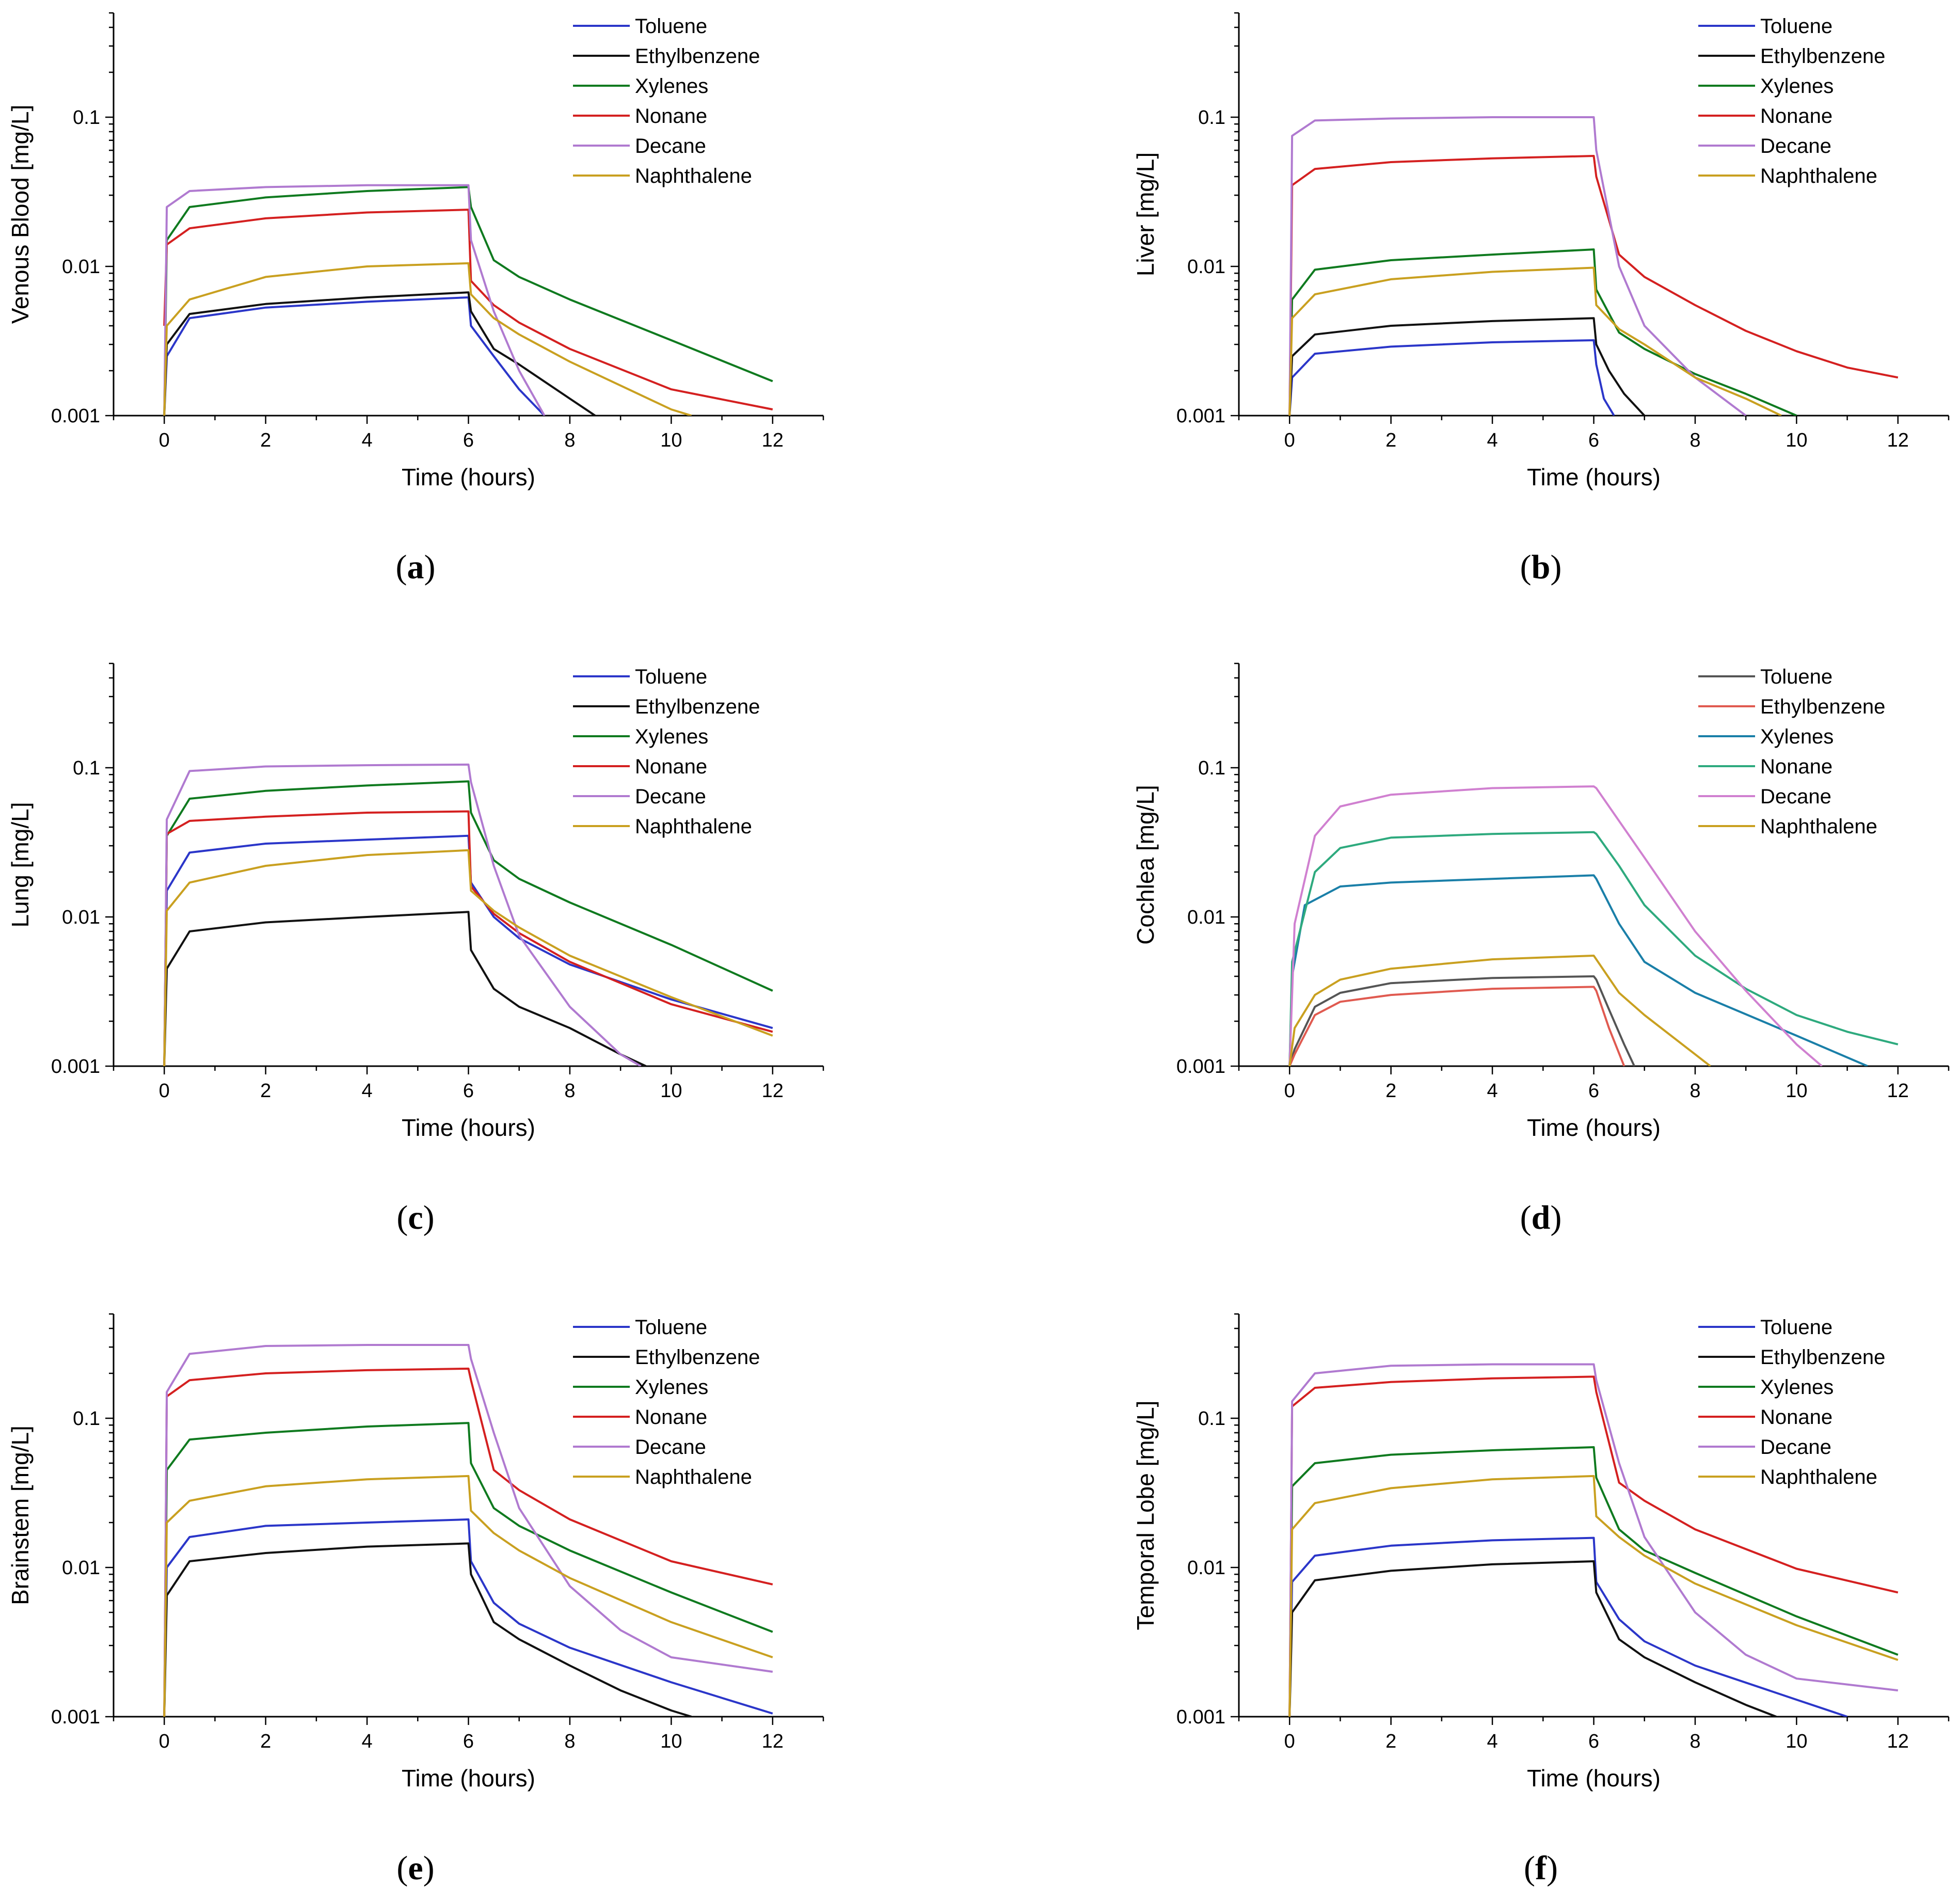 Image resolution: width=1960 pixels, height=1901 pixels. I want to click on panel-caption: (b), so click(1541, 567).